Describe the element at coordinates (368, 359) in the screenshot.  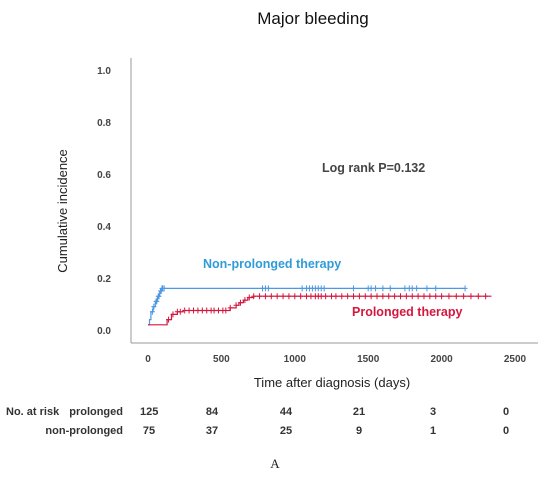
I see `x-tick-label: 1500` at that location.